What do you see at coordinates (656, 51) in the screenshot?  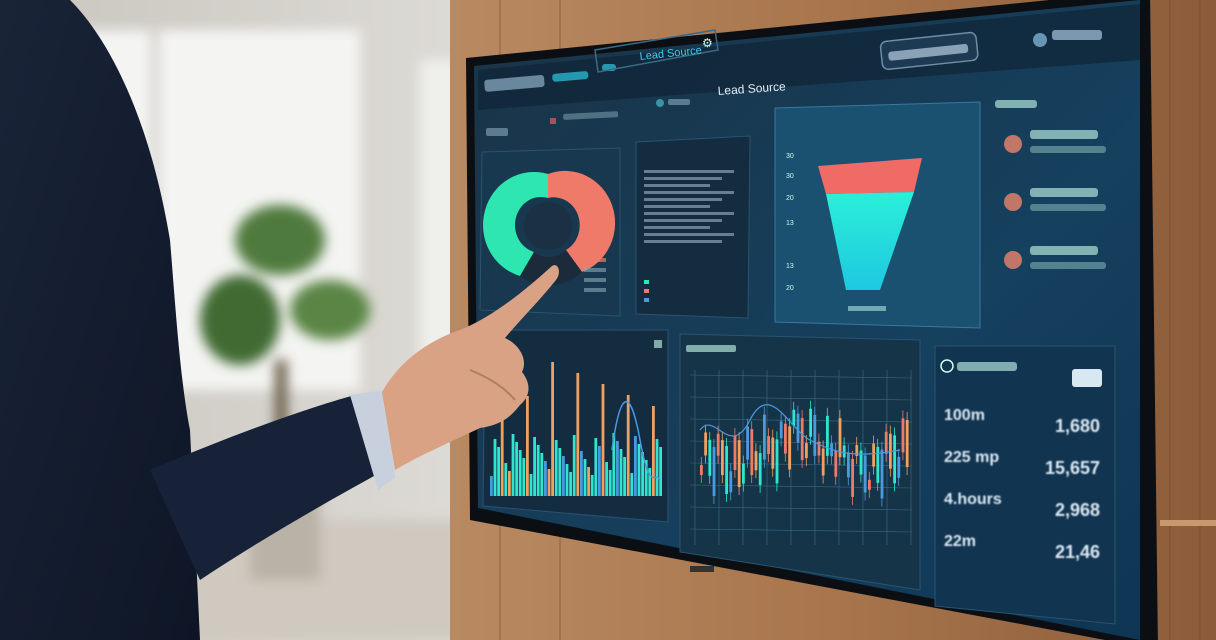 I see `header-tab-group` at bounding box center [656, 51].